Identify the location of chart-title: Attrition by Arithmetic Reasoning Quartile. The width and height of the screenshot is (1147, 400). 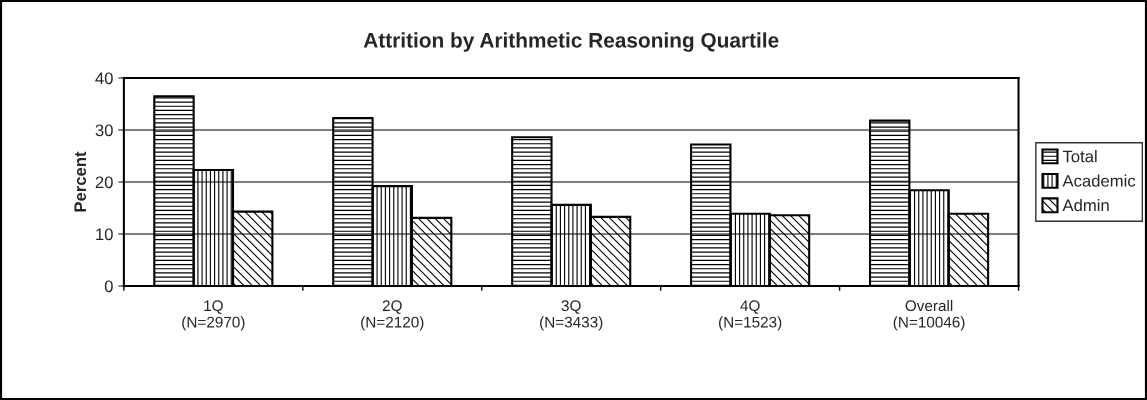
(571, 42).